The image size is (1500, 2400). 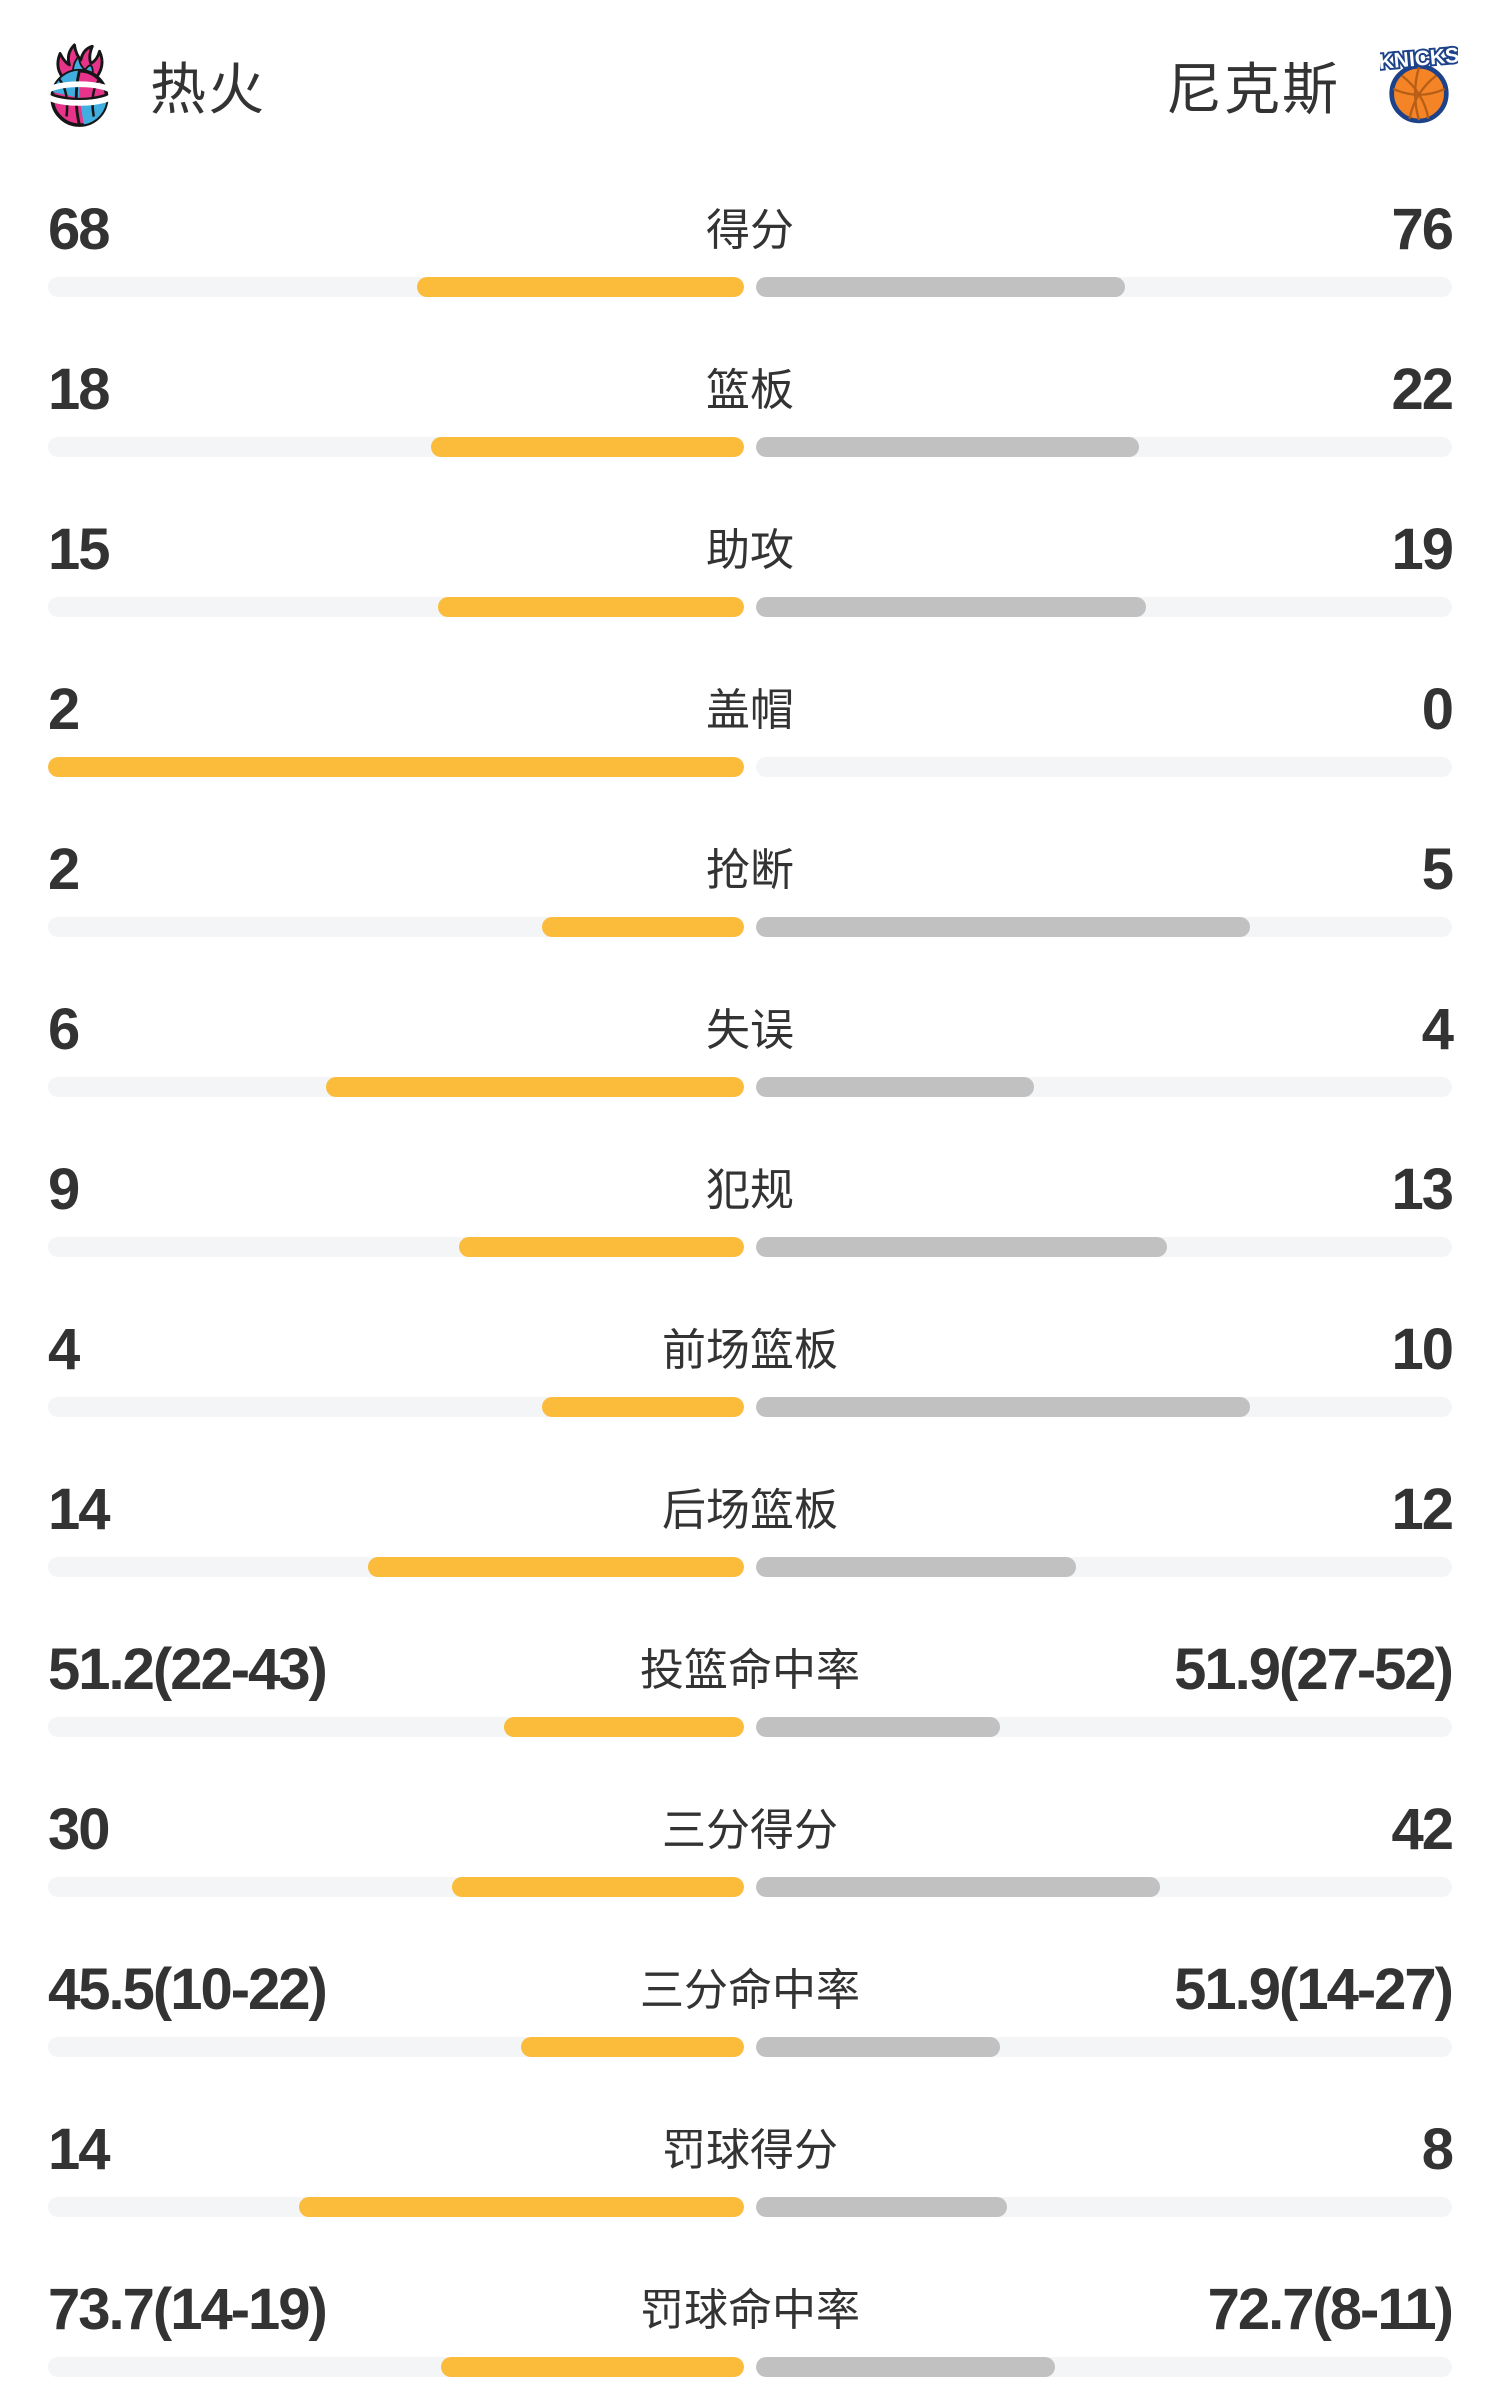 I want to click on knicks-stat-value: 51.9(14-27), so click(x=1314, y=1989).